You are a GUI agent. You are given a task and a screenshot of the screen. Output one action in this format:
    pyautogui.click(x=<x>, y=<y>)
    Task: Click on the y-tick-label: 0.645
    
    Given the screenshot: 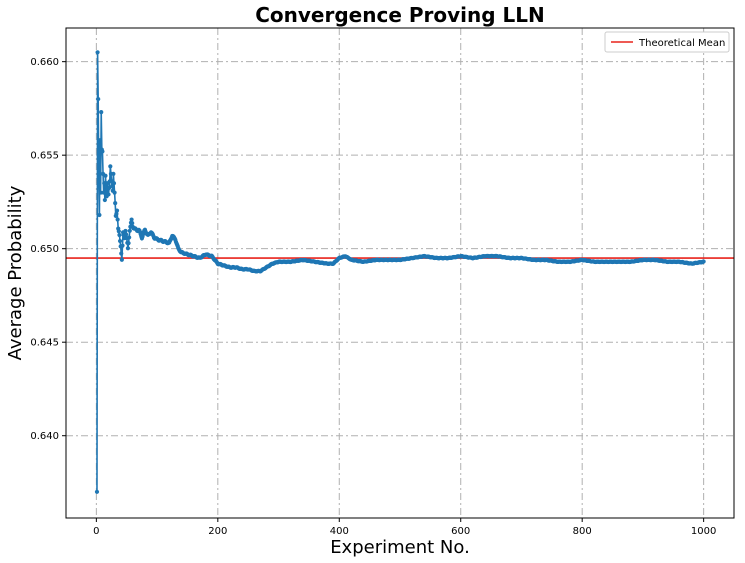 What is the action you would take?
    pyautogui.click(x=44, y=343)
    